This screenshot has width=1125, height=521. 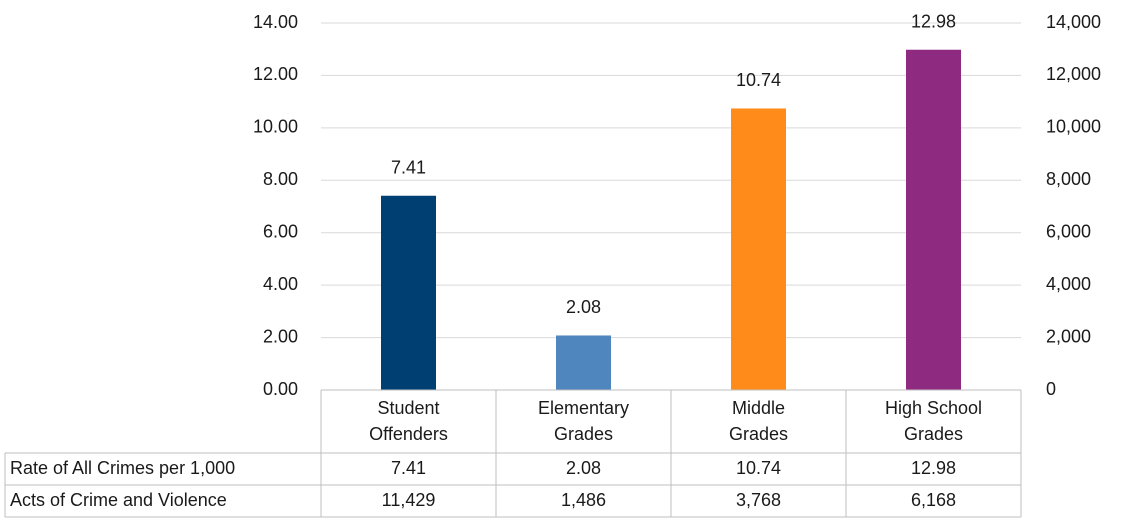 I want to click on table-cell: 10.74, so click(x=758, y=468).